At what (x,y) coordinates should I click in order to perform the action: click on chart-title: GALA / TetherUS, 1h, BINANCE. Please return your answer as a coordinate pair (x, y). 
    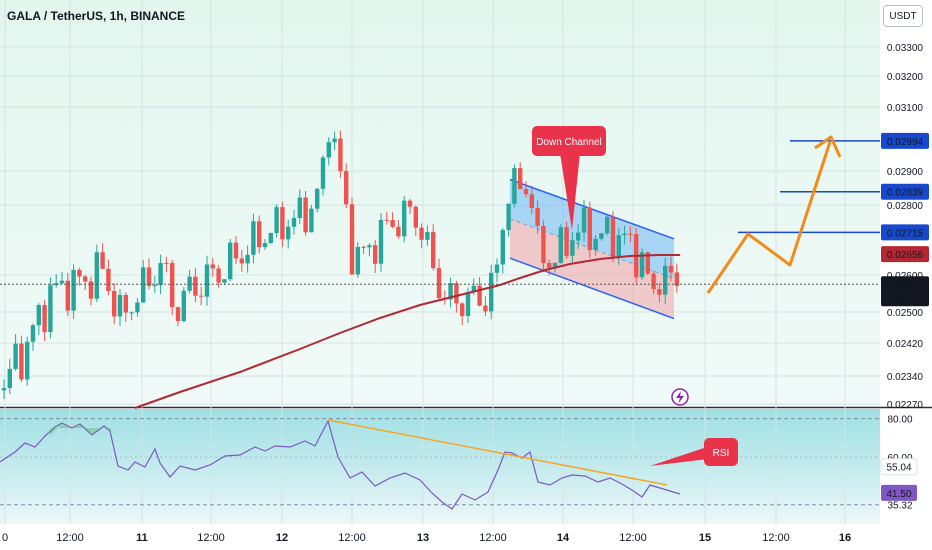
    Looking at the image, I should click on (96, 16).